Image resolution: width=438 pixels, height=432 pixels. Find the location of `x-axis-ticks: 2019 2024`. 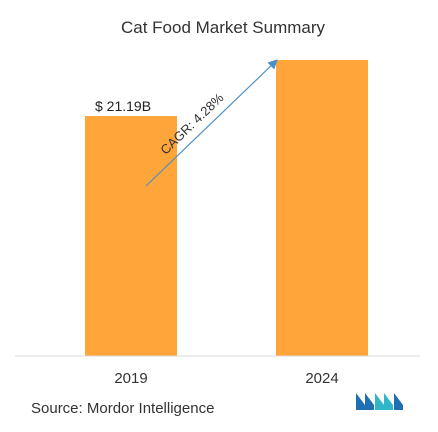

x-axis-ticks: 2019 2024 is located at coordinates (226, 378).